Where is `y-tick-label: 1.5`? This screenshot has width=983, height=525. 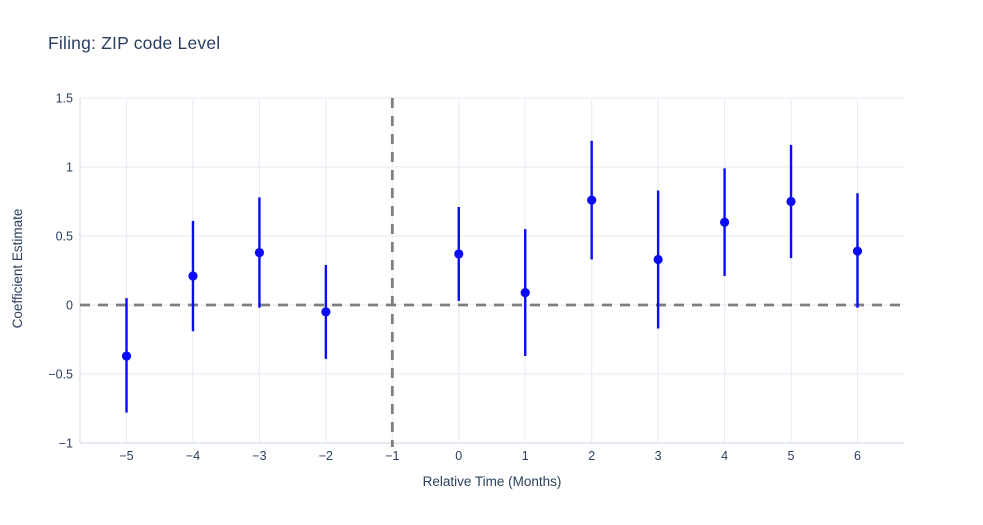 y-tick-label: 1.5 is located at coordinates (64, 99).